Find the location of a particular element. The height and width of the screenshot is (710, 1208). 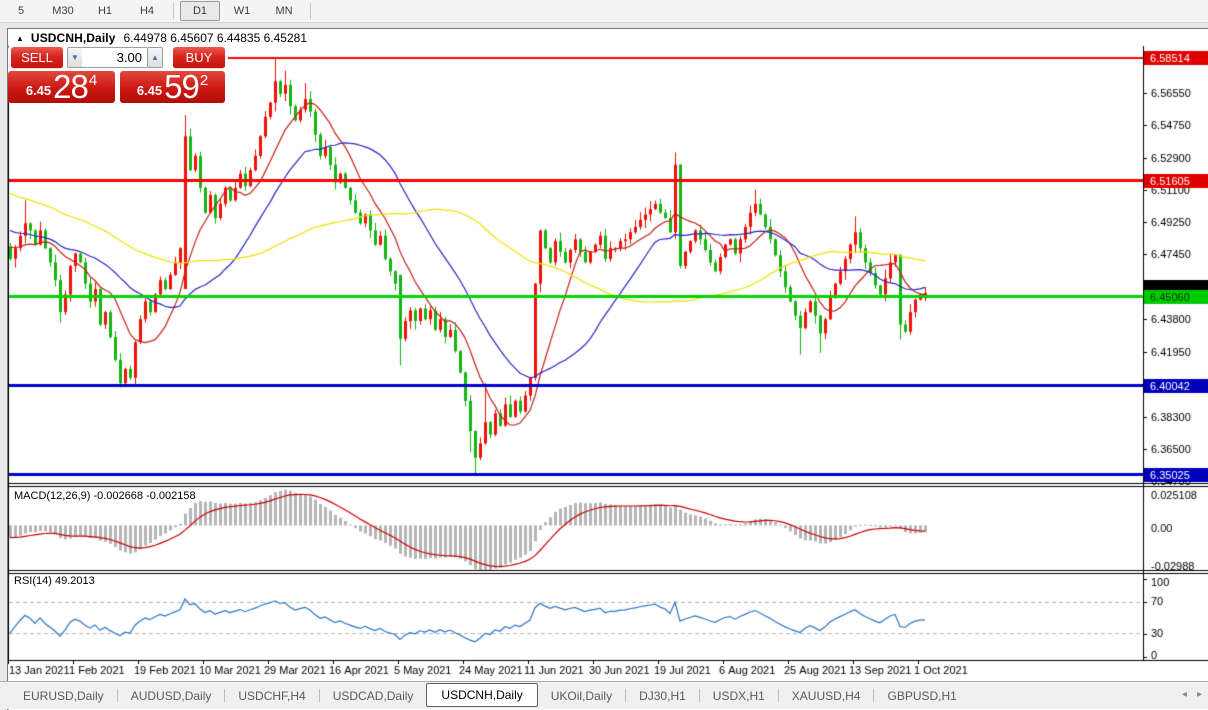

chevron-down-icon: ▼ is located at coordinates (75, 57).